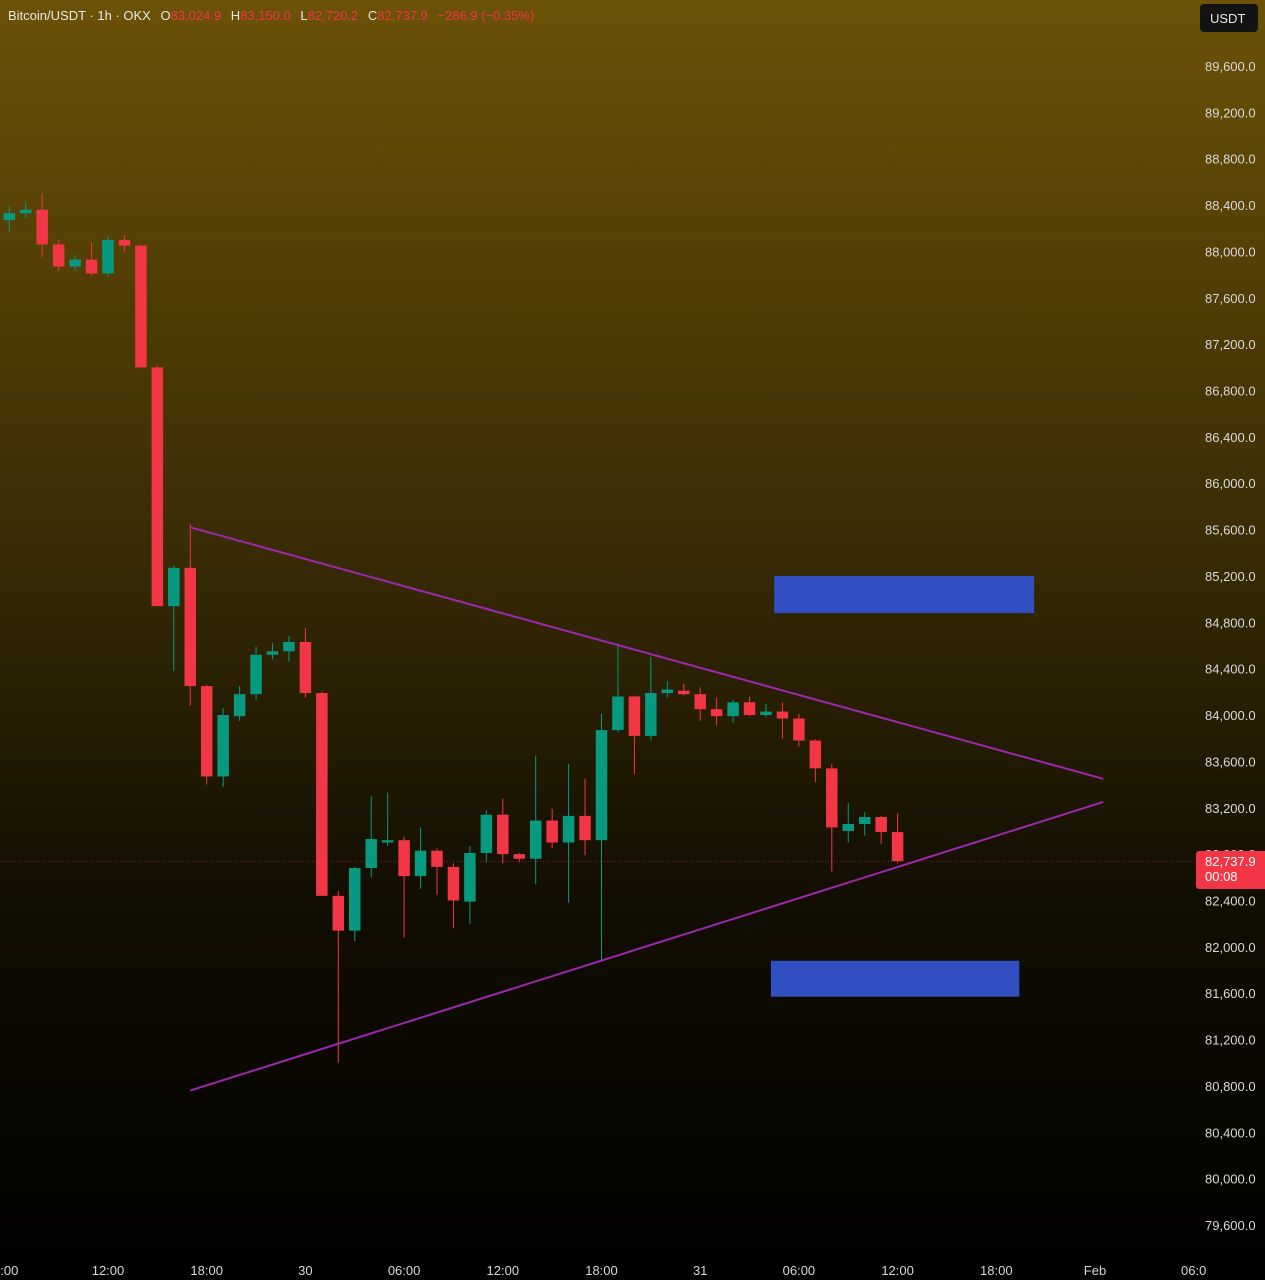 The height and width of the screenshot is (1280, 1265). I want to click on symbol-name: Bitcoin/USDT · 1h · OKX, so click(79, 15).